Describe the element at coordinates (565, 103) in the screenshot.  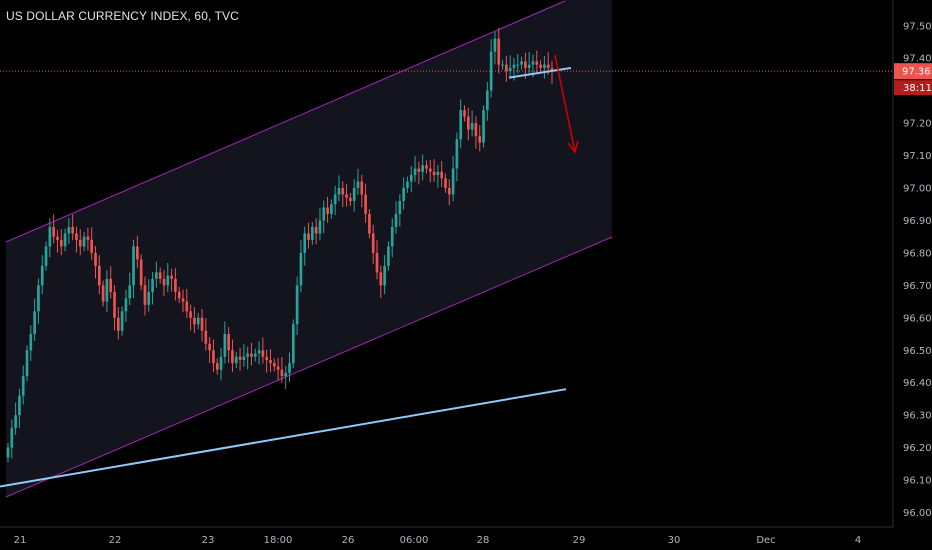
I see `forecast-arrow-shaft` at that location.